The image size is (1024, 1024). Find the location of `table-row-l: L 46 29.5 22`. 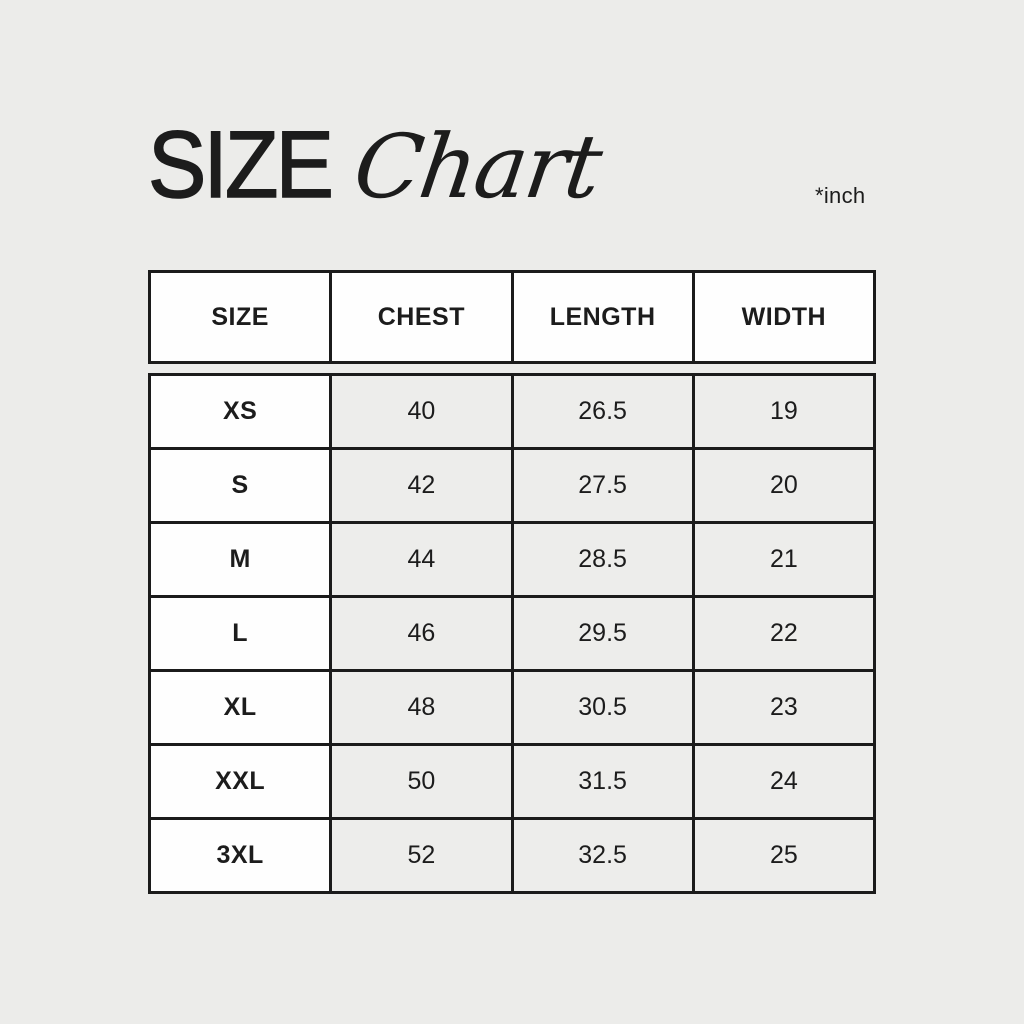

table-row-l: L 46 29.5 22 is located at coordinates (512, 633).